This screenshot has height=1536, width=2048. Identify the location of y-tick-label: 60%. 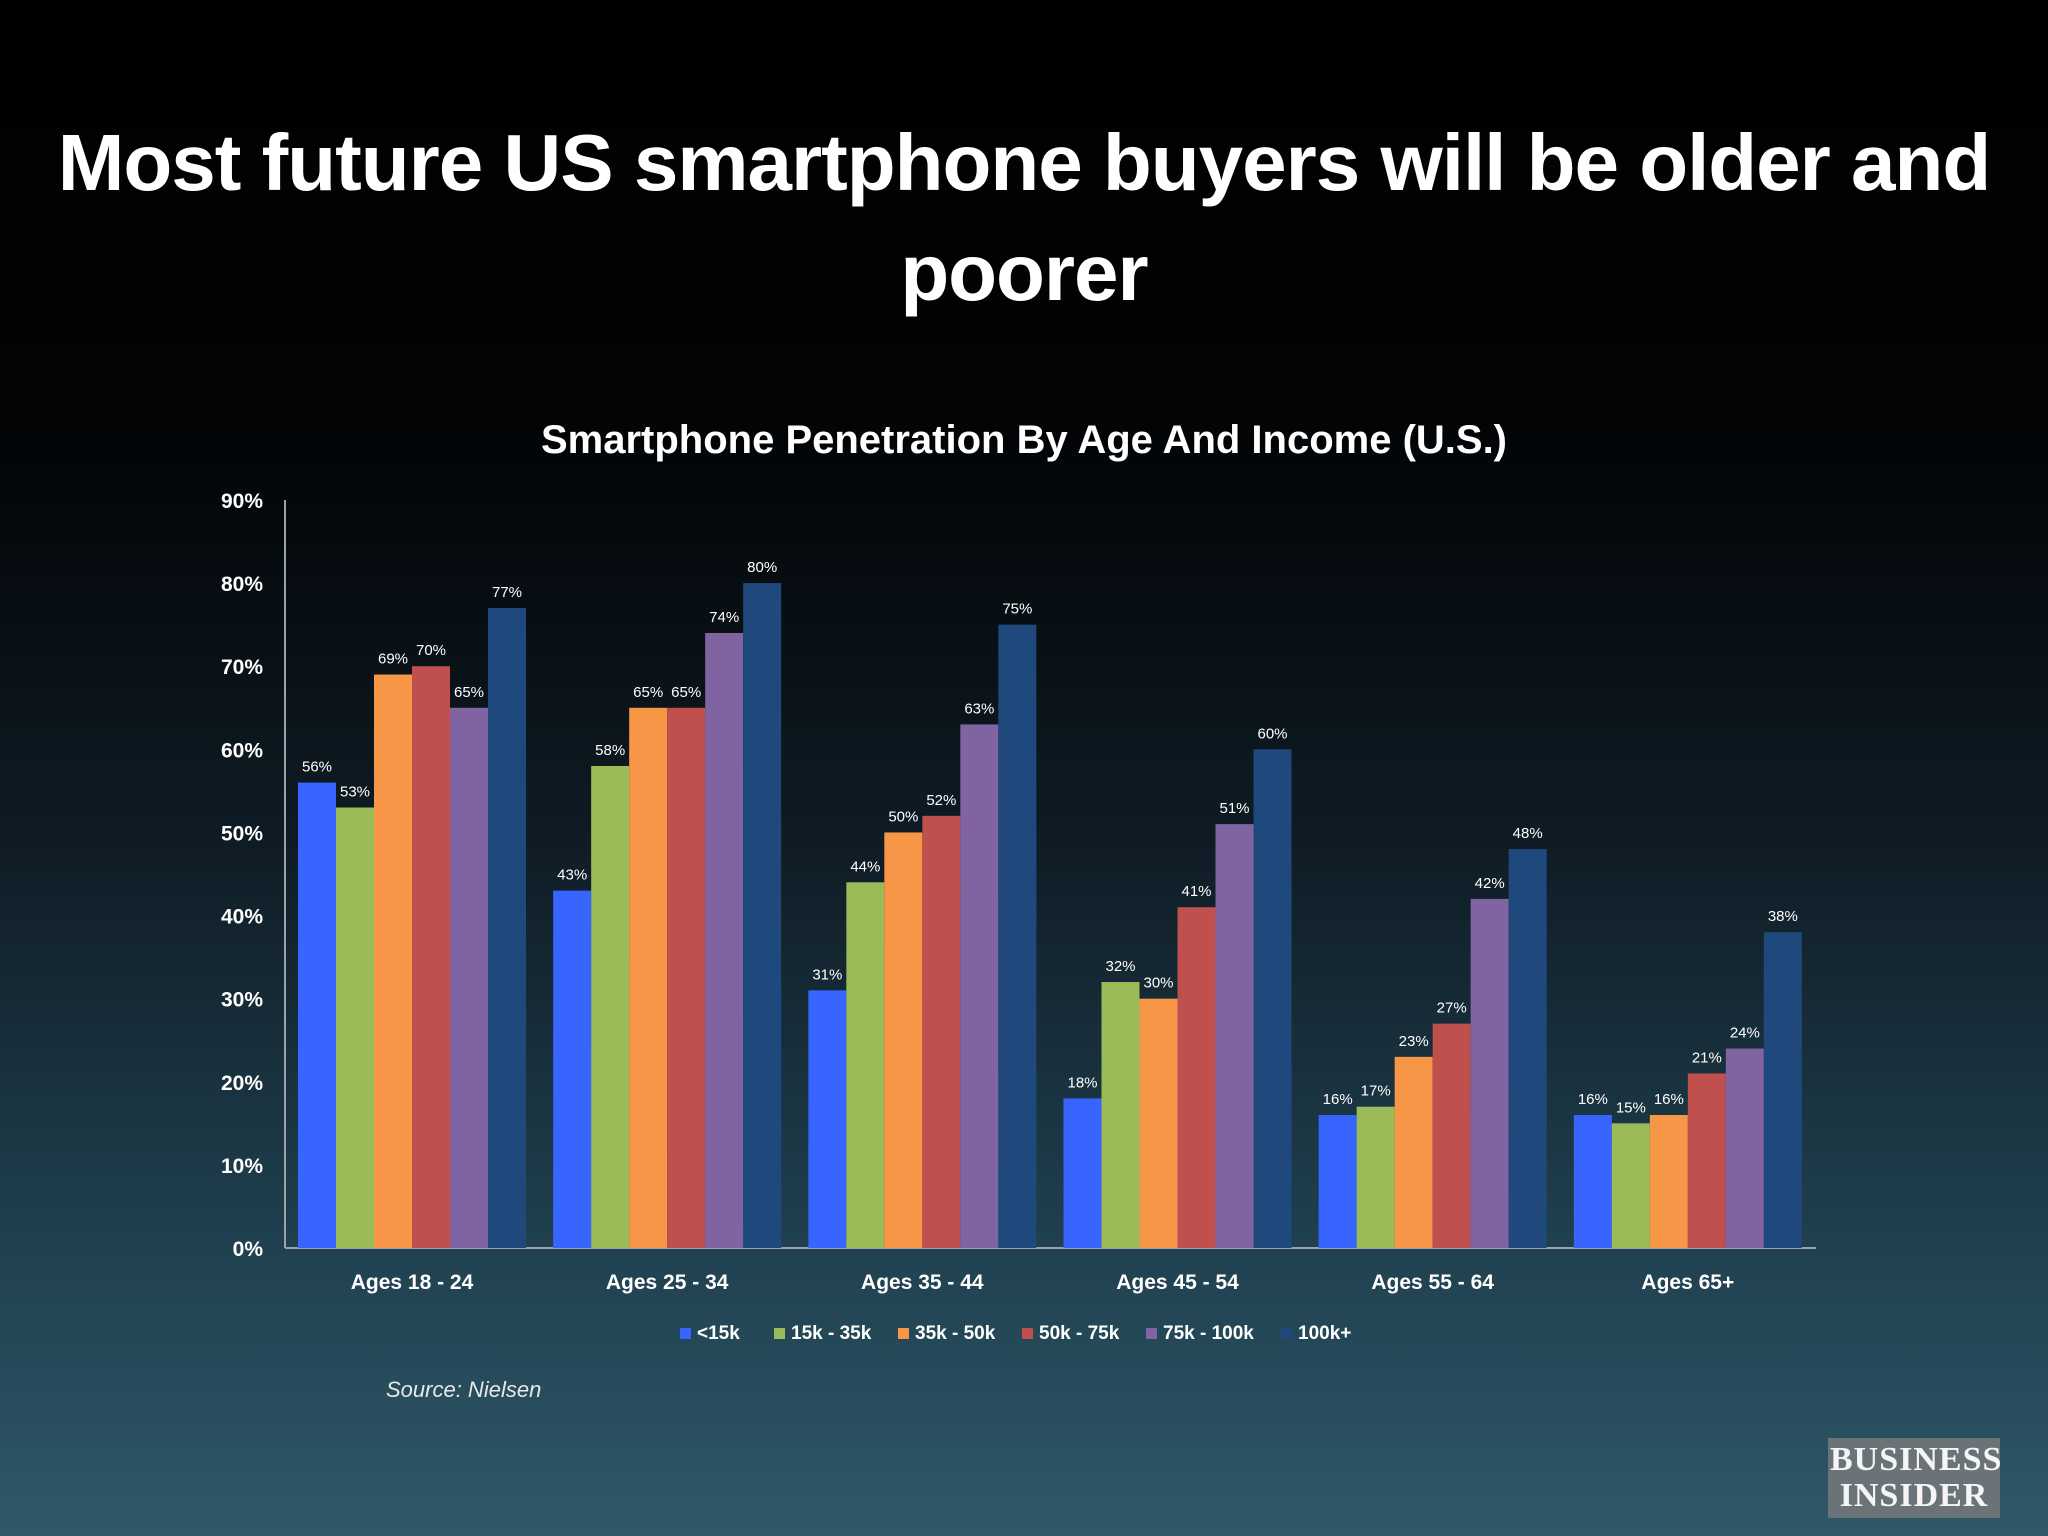
(242, 750).